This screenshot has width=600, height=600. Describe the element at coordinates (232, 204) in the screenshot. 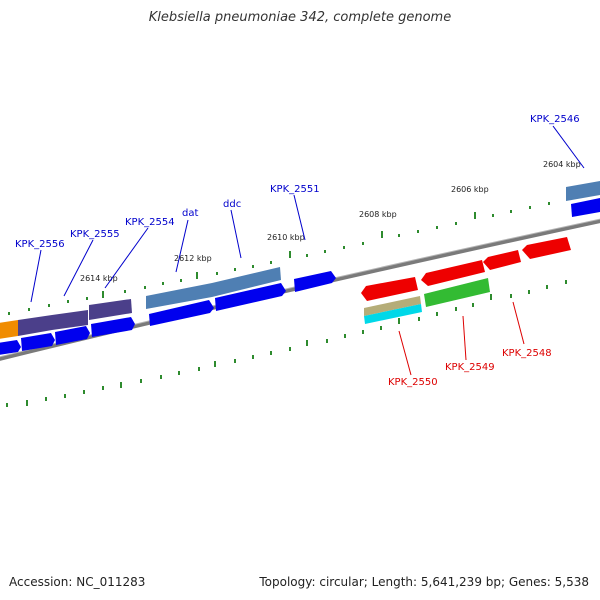

I see `gene-label: ddc` at that location.